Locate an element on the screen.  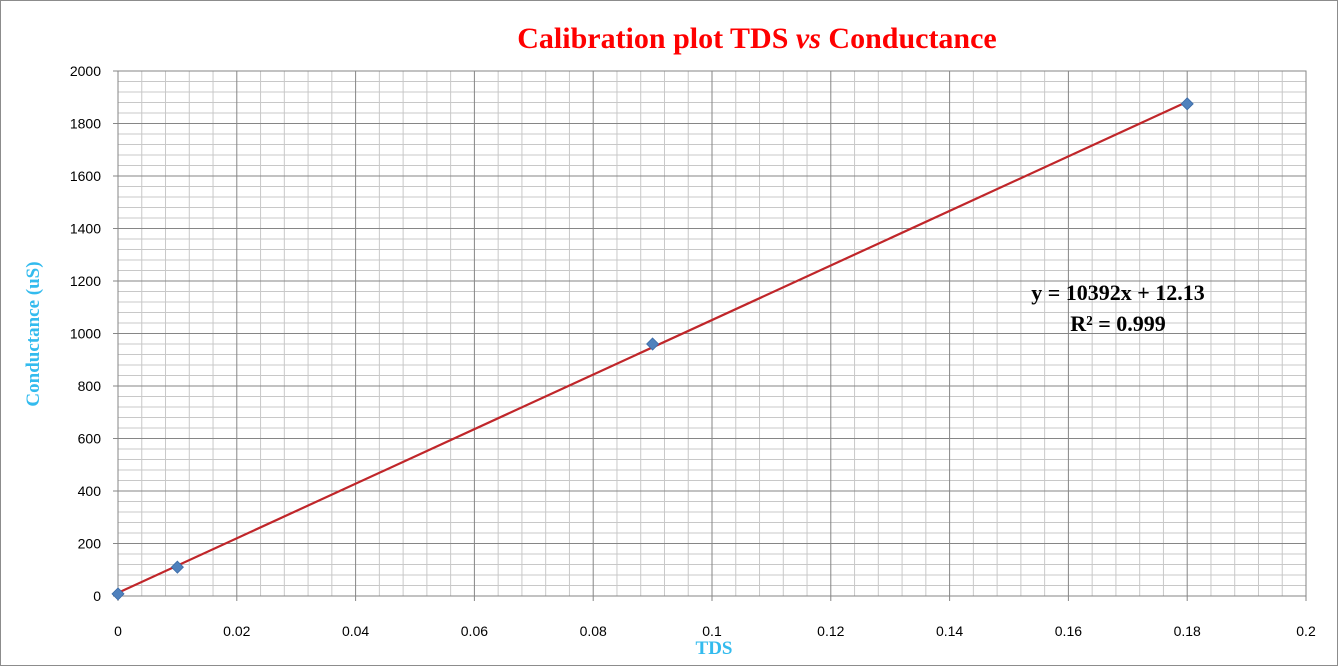
x-tick-label: 0.2 is located at coordinates (1306, 631).